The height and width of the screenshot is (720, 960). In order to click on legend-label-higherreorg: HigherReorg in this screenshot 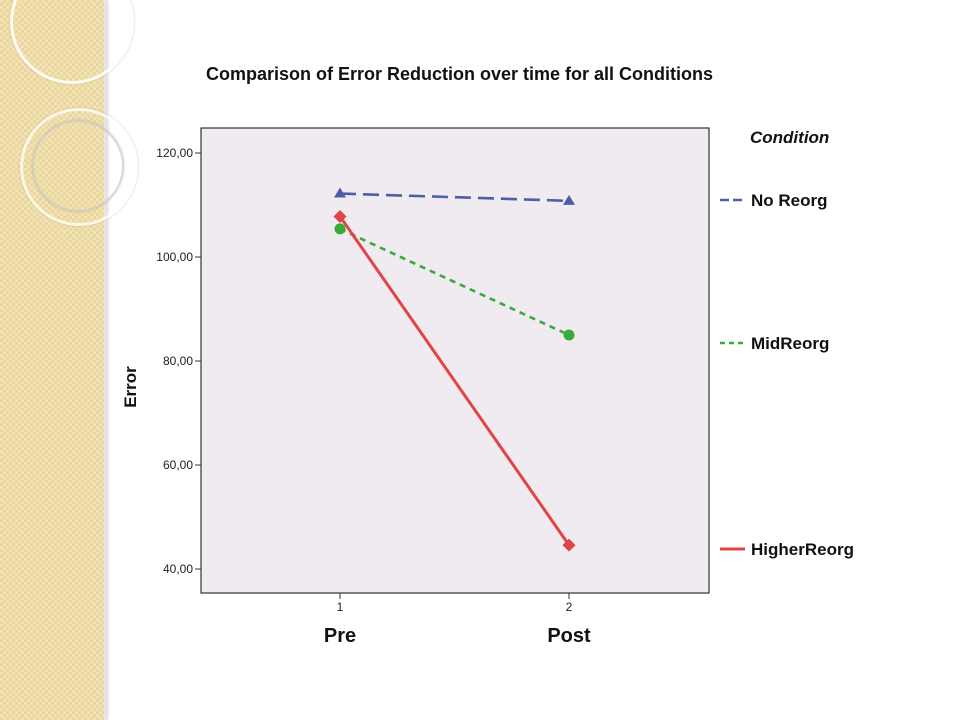, I will do `click(802, 549)`.